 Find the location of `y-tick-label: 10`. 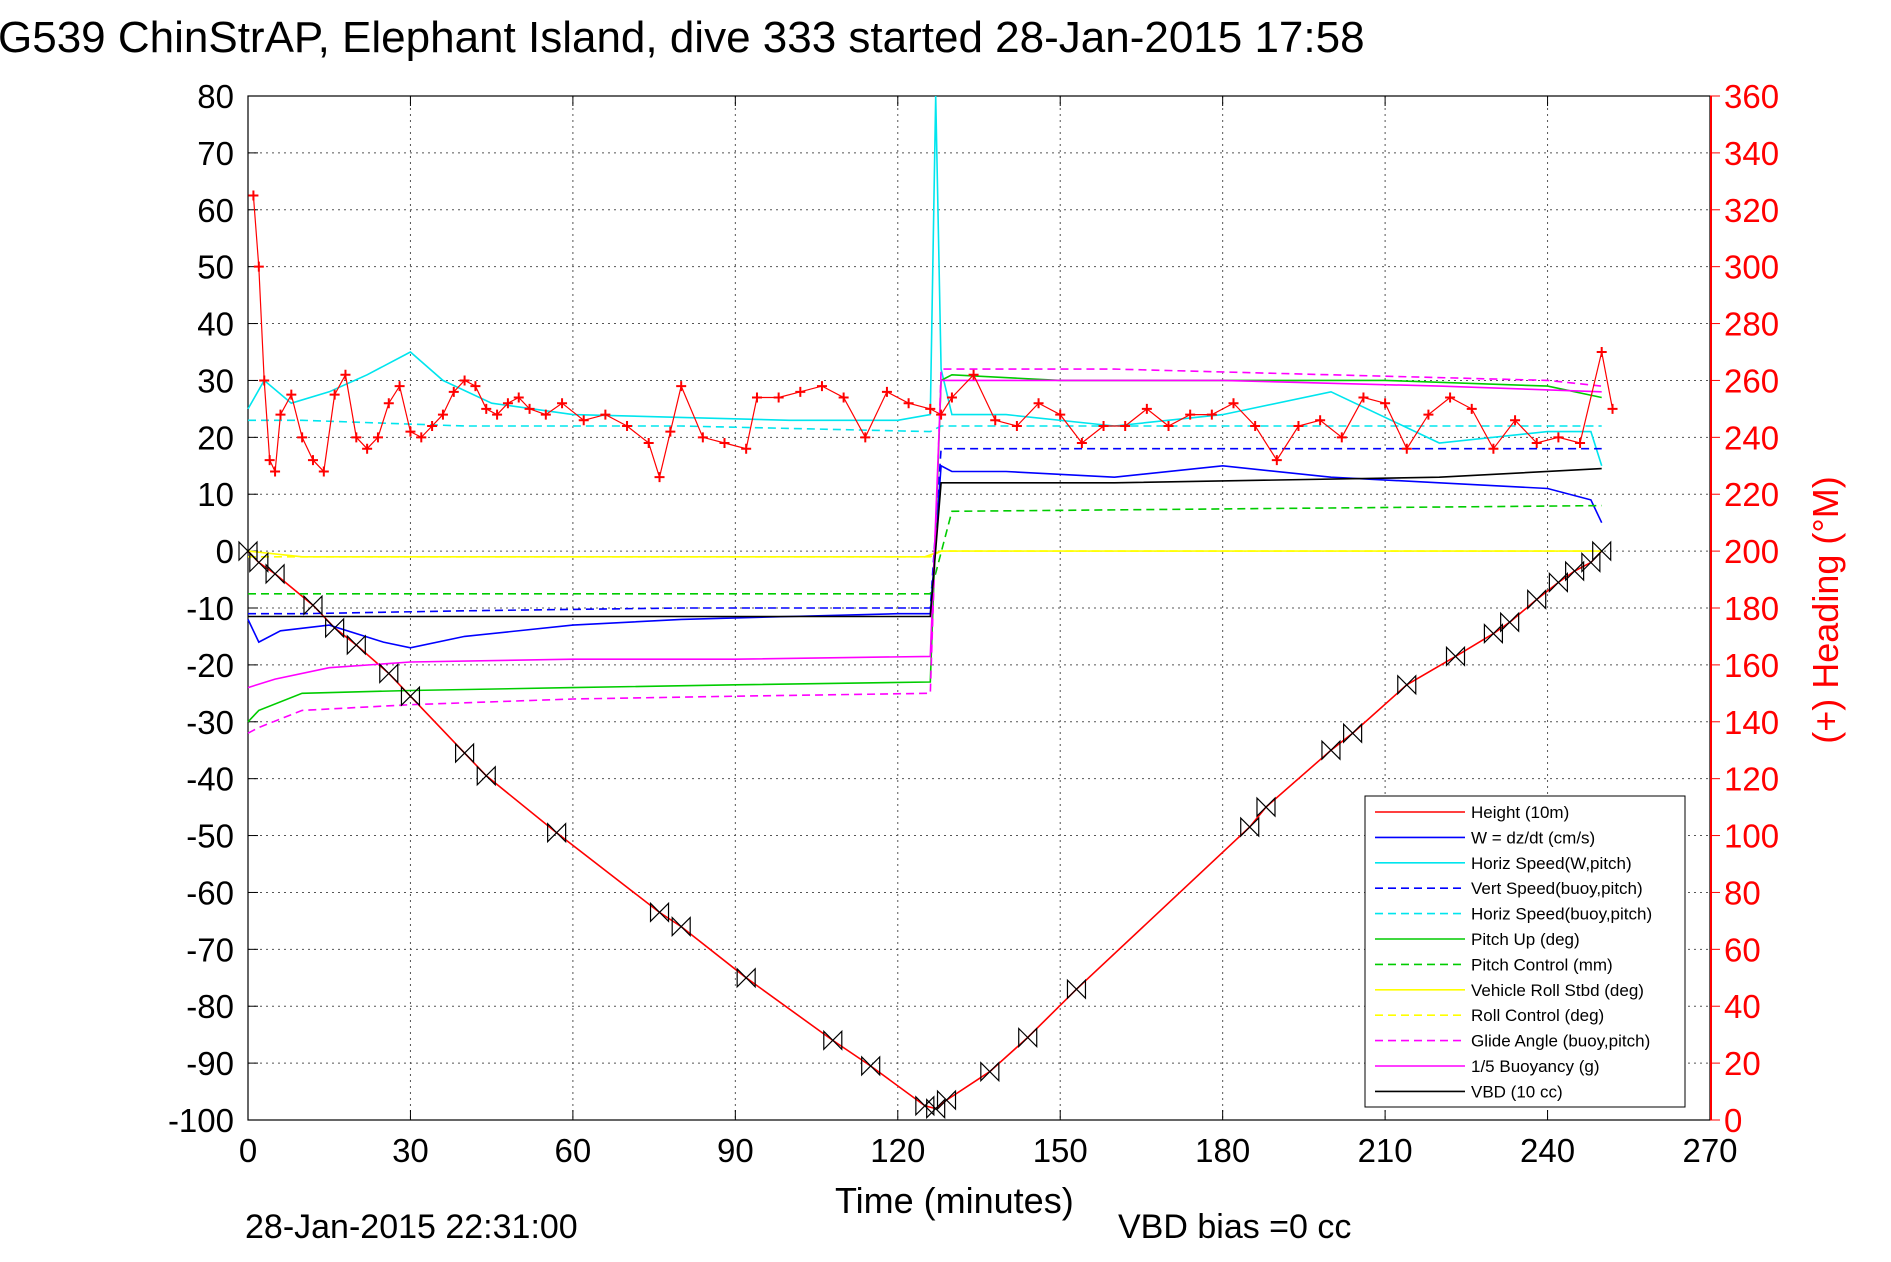

y-tick-label: 10 is located at coordinates (215, 494).